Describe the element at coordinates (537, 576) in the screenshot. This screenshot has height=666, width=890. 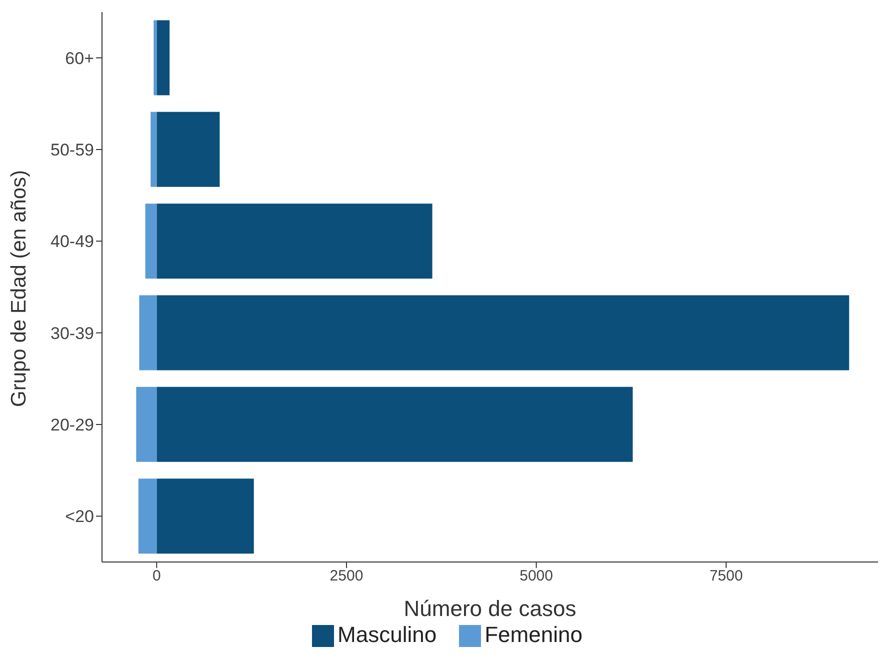
I see `x-tick-label: 5000` at that location.